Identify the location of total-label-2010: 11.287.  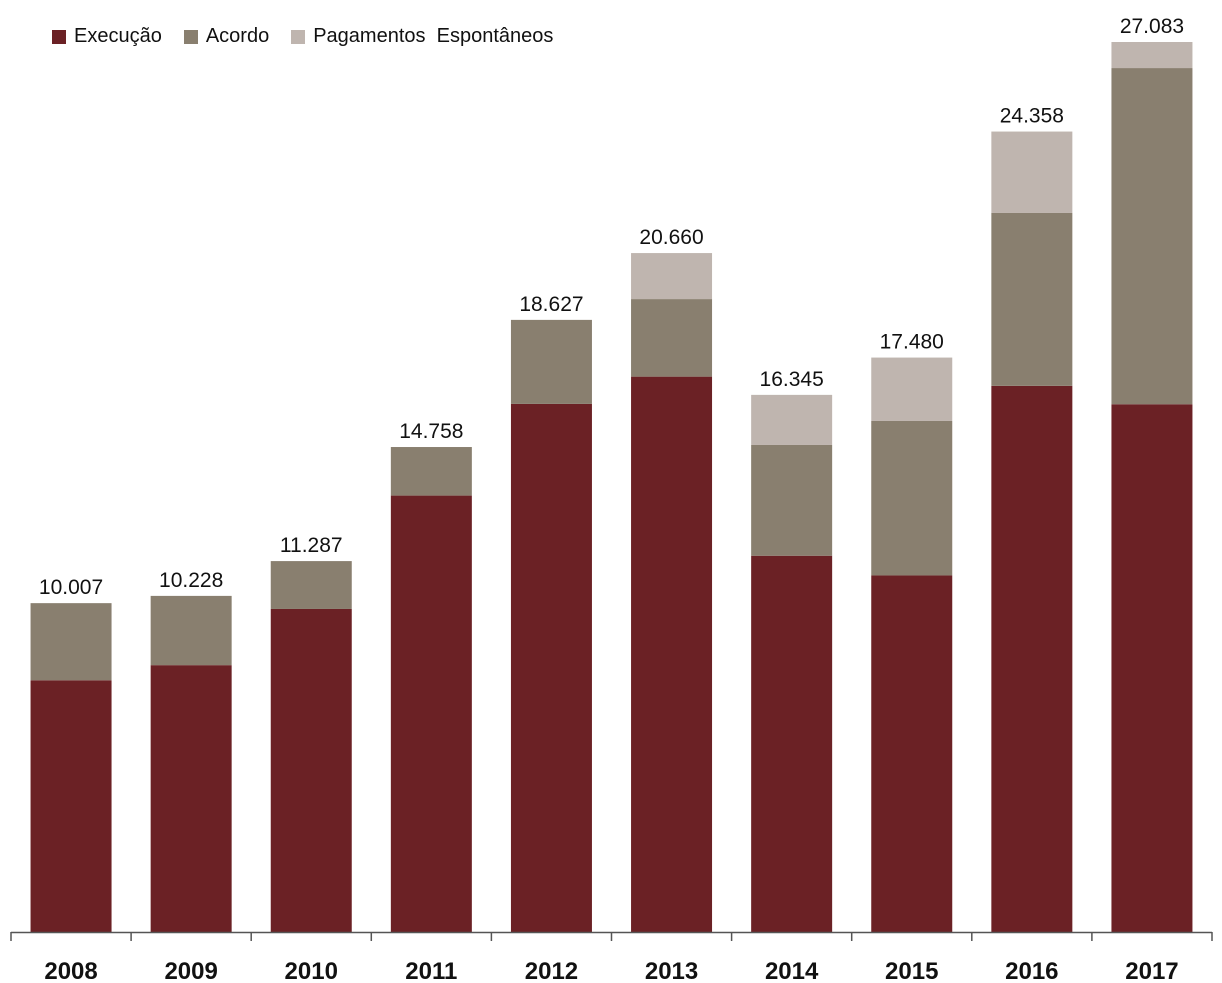
(311, 545).